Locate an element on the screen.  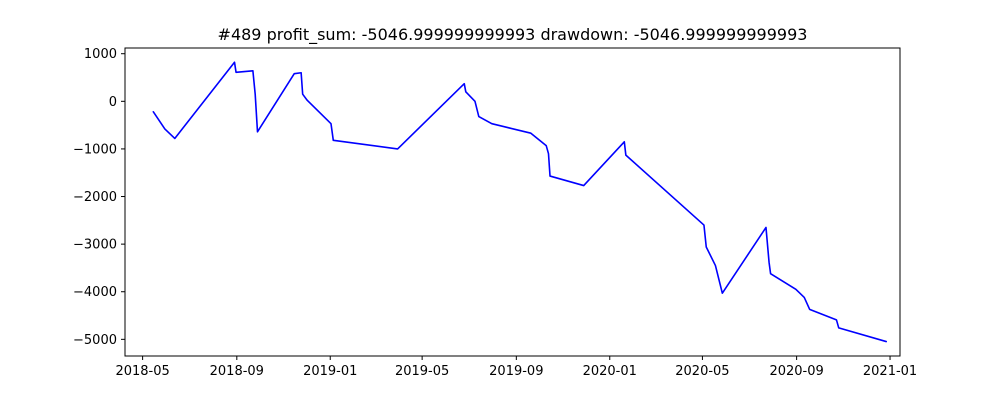
y-axis: 1000 0 −1000 −2000 −3000 −4000 −5000 is located at coordinates (99, 197).